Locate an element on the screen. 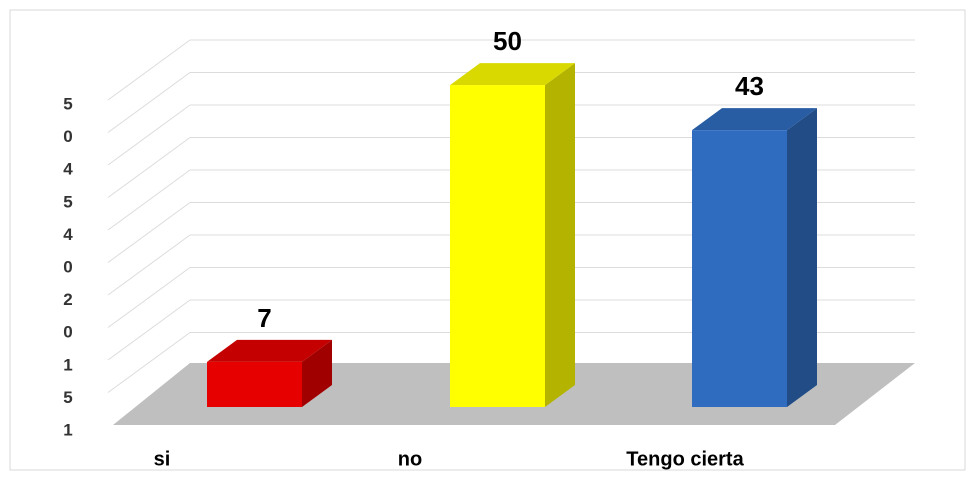 Image resolution: width=976 pixels, height=479 pixels. x-tick-label: no is located at coordinates (410, 459).